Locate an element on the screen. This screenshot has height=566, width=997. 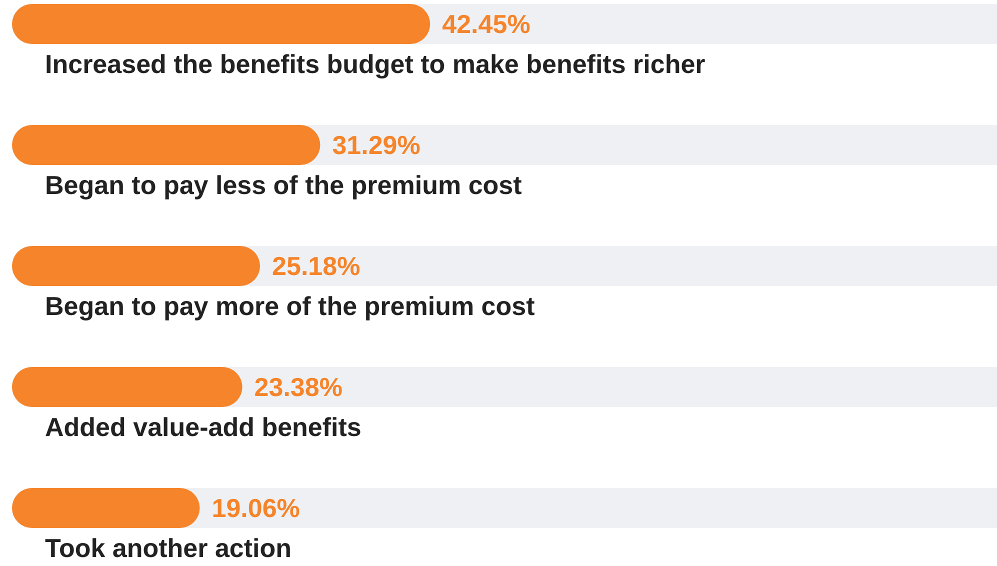
data-label: 19.06% is located at coordinates (256, 508).